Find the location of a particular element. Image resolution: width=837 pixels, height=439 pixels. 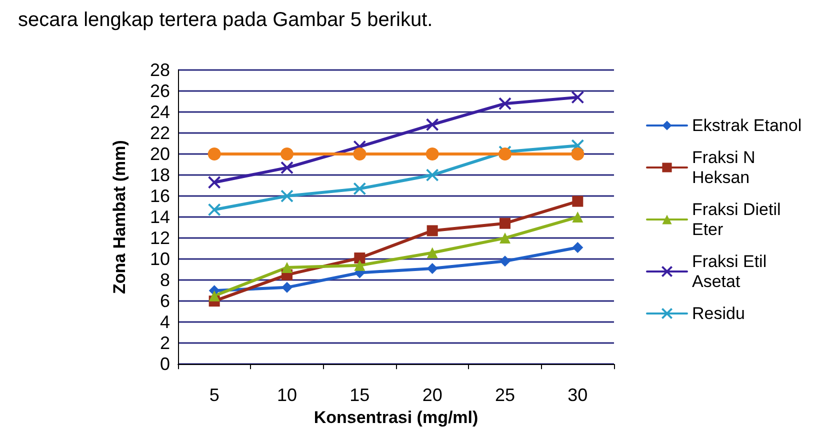

legend-label: Residu is located at coordinates (718, 313).